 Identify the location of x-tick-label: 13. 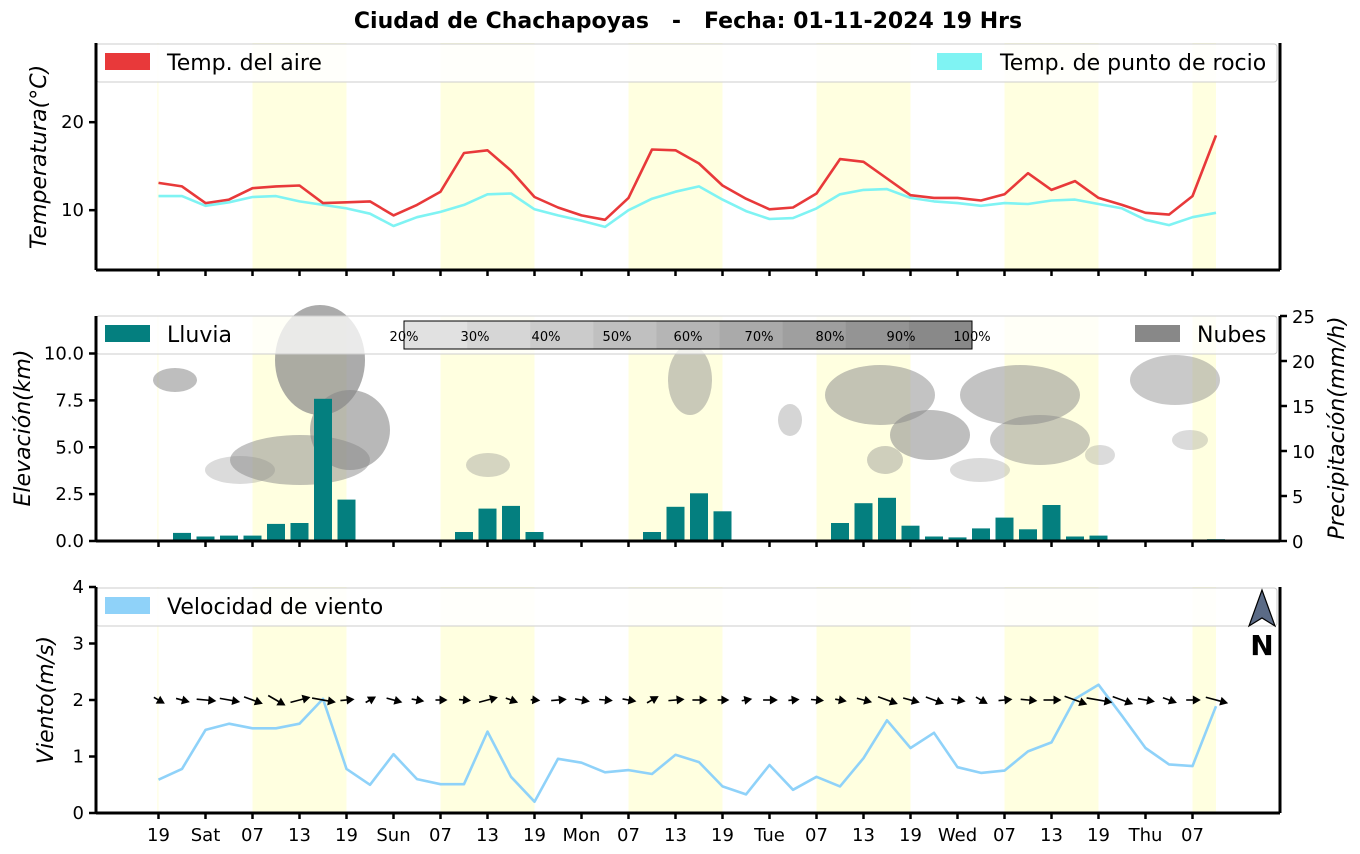
(487, 835).